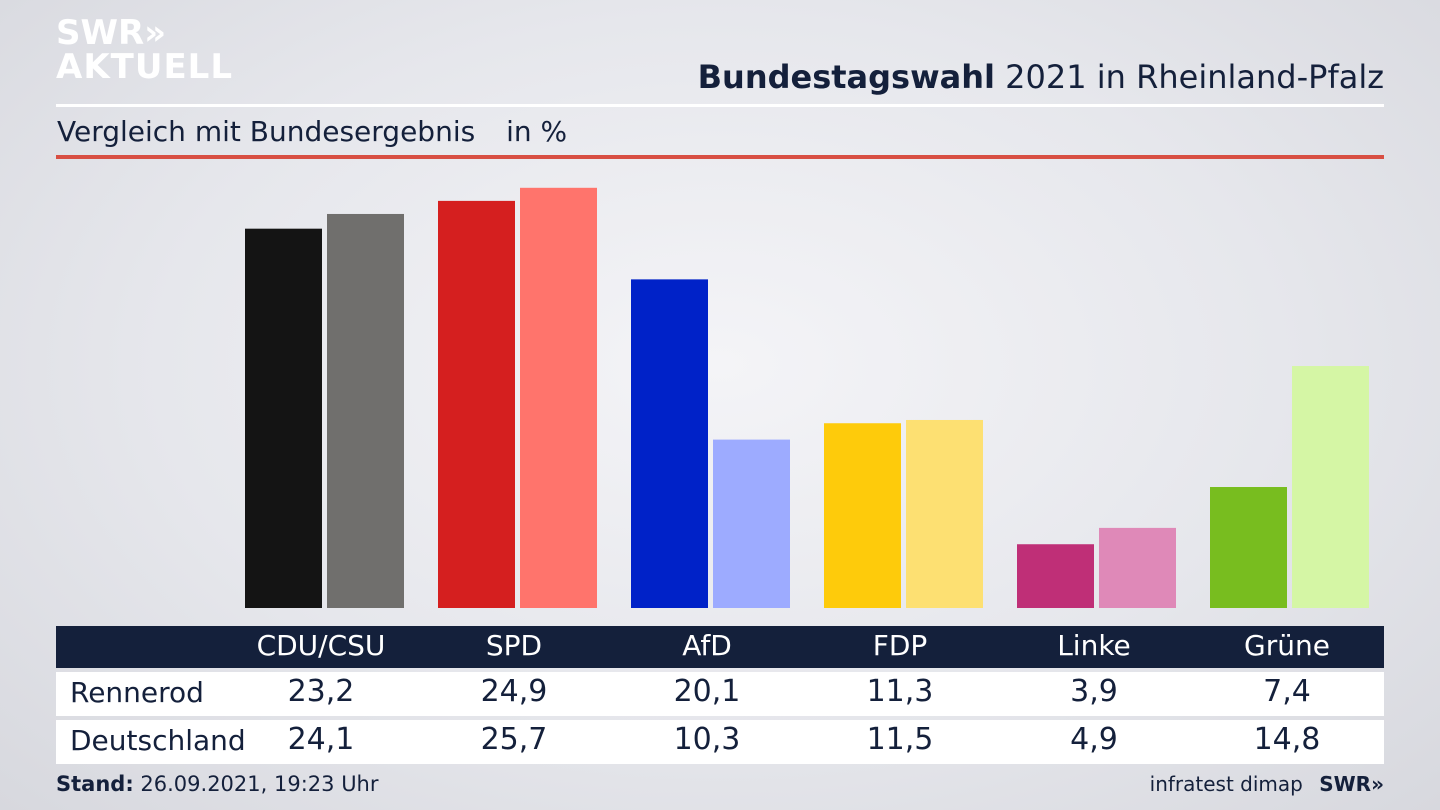  I want to click on unit-label: in %, so click(537, 131).